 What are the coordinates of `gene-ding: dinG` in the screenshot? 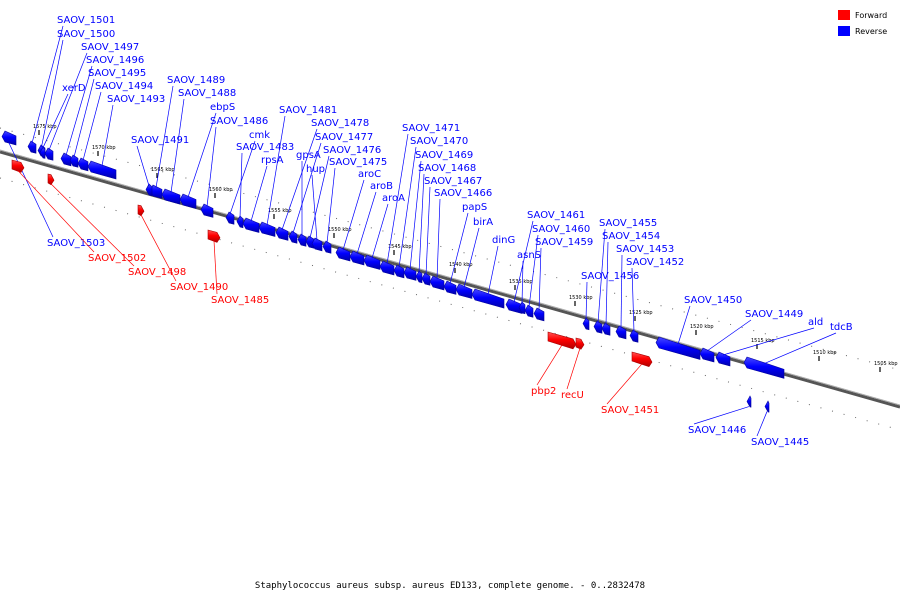 It's located at (493, 272).